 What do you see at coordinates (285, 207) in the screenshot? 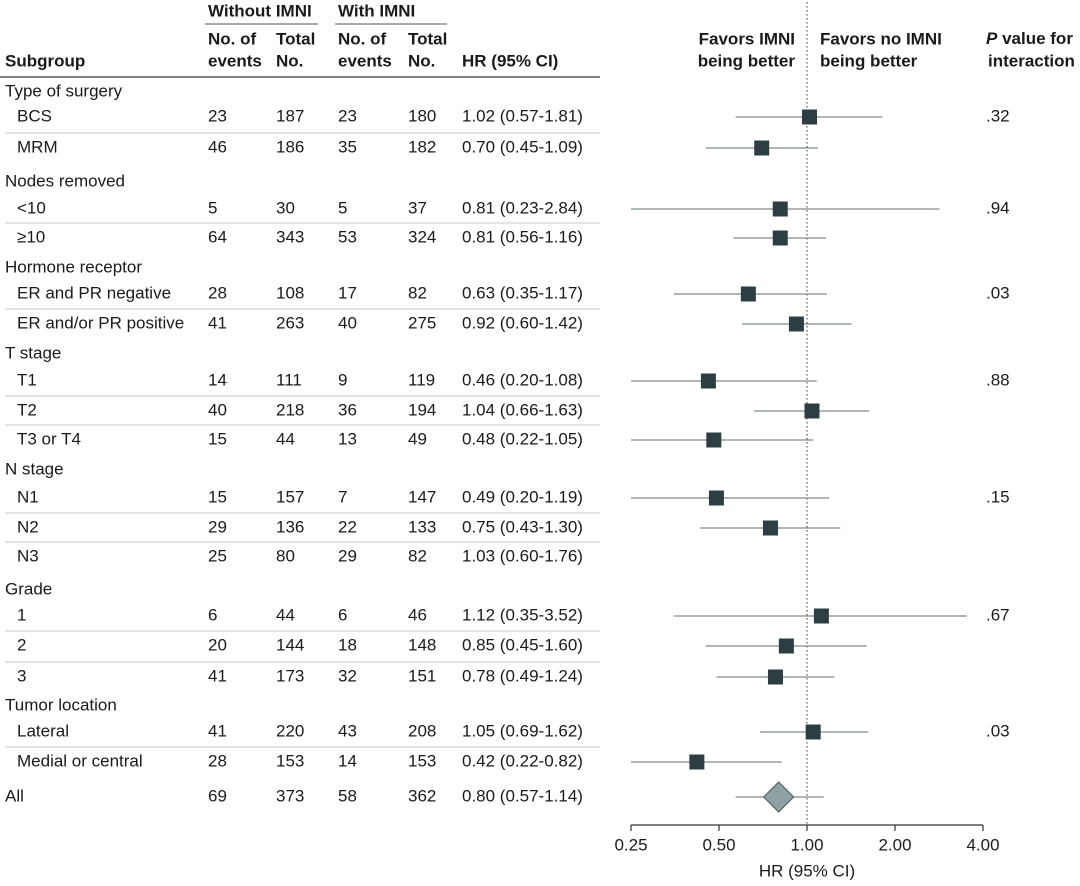
I see `cell: 30` at bounding box center [285, 207].